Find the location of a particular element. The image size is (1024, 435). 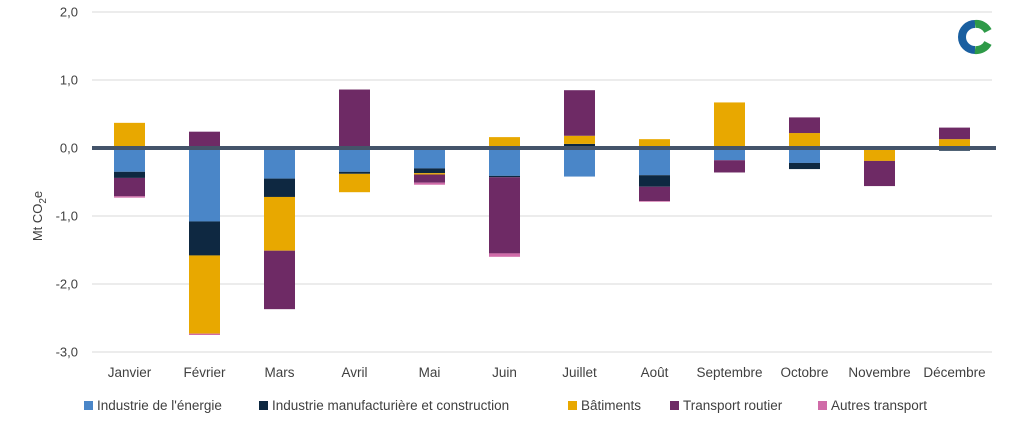

x-tick-label: Septembre is located at coordinates (729, 372).